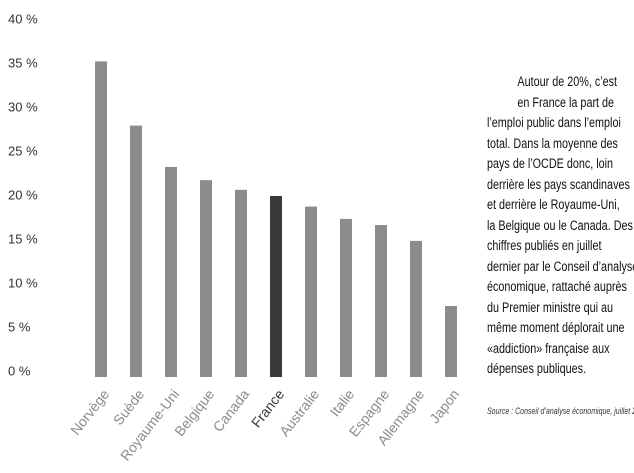  Describe the element at coordinates (23, 150) in the screenshot. I see `y-tick-label: 25 %` at that location.